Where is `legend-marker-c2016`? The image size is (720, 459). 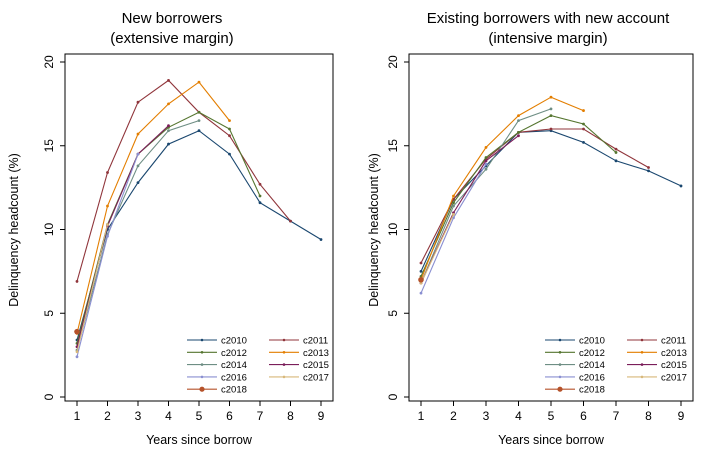 legend-marker-c2016 is located at coordinates (560, 377).